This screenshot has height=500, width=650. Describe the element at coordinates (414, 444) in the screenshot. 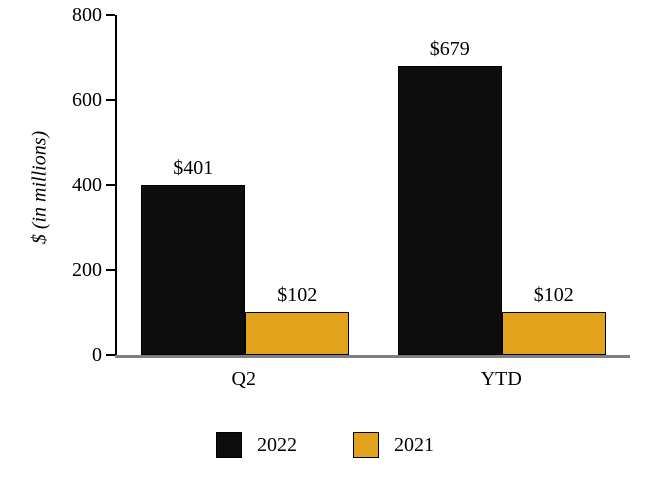

I see `legend-label: 2021` at that location.